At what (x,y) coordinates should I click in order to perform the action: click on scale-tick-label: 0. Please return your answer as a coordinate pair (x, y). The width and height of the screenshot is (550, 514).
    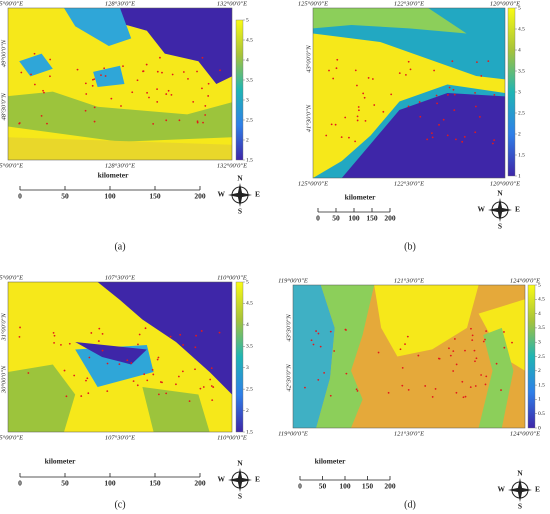
    Looking at the image, I should click on (20, 483).